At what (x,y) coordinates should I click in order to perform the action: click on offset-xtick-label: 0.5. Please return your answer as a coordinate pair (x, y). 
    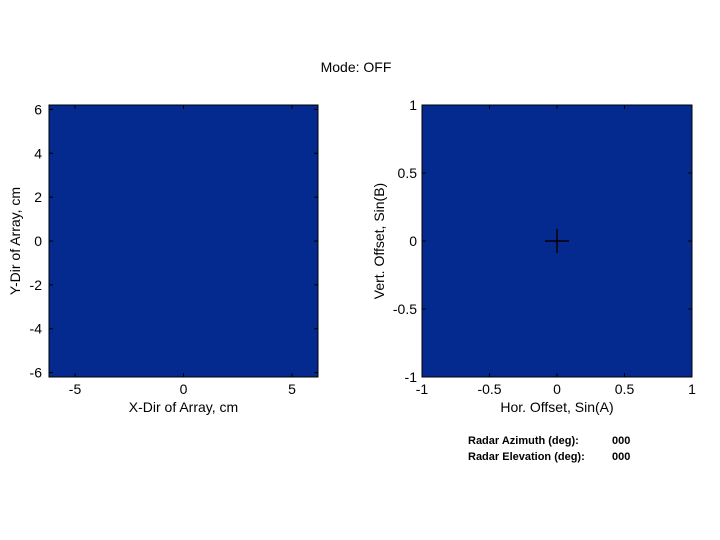
    Looking at the image, I should click on (625, 389).